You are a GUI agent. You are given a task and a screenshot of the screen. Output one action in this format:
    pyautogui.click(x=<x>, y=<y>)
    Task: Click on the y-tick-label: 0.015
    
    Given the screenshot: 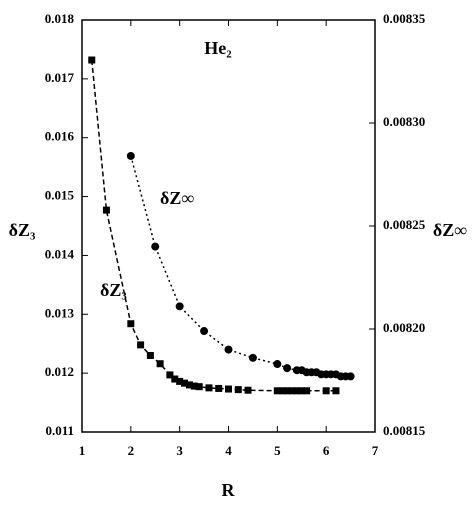 What is the action you would take?
    pyautogui.click(x=60, y=195)
    